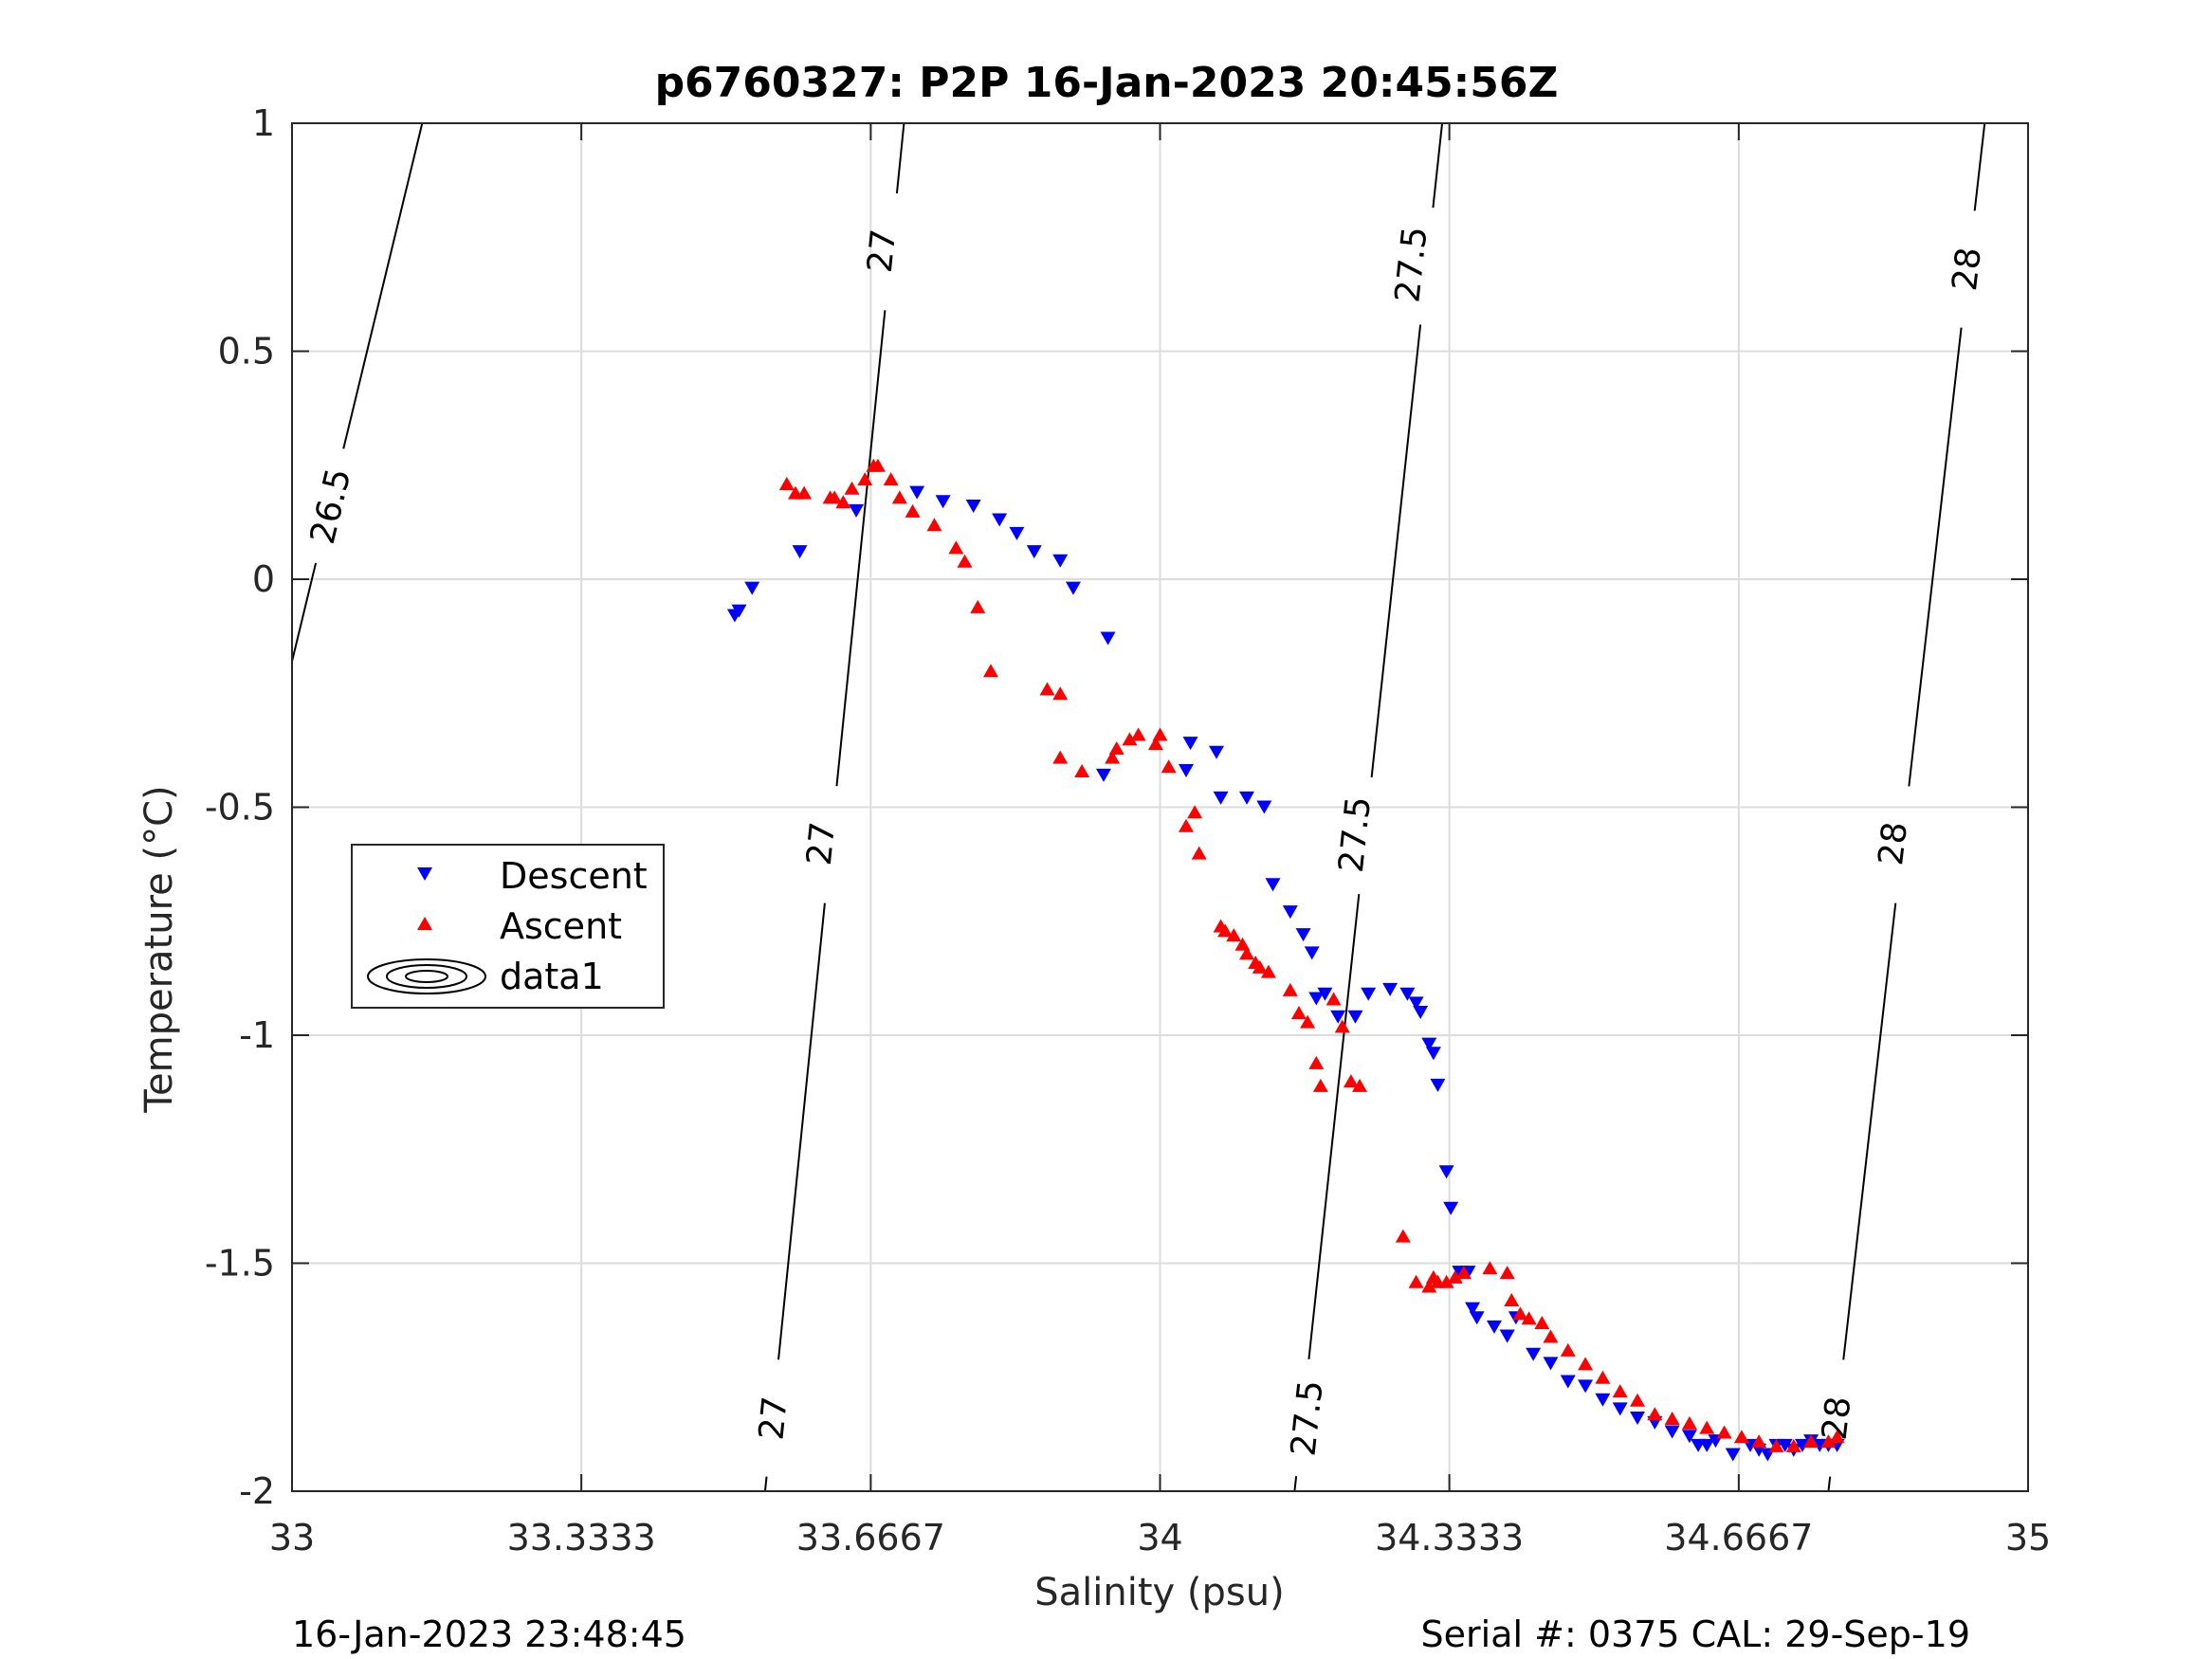 The width and height of the screenshot is (2212, 1659). Describe the element at coordinates (561, 926) in the screenshot. I see `legend-ascent-label: Ascent` at that location.